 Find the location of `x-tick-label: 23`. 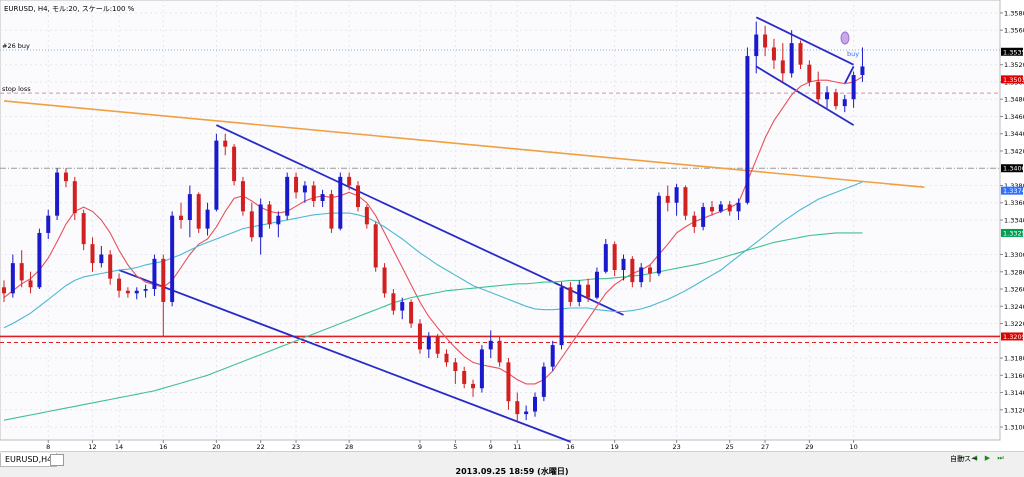

x-tick-label: 23 is located at coordinates (296, 447).